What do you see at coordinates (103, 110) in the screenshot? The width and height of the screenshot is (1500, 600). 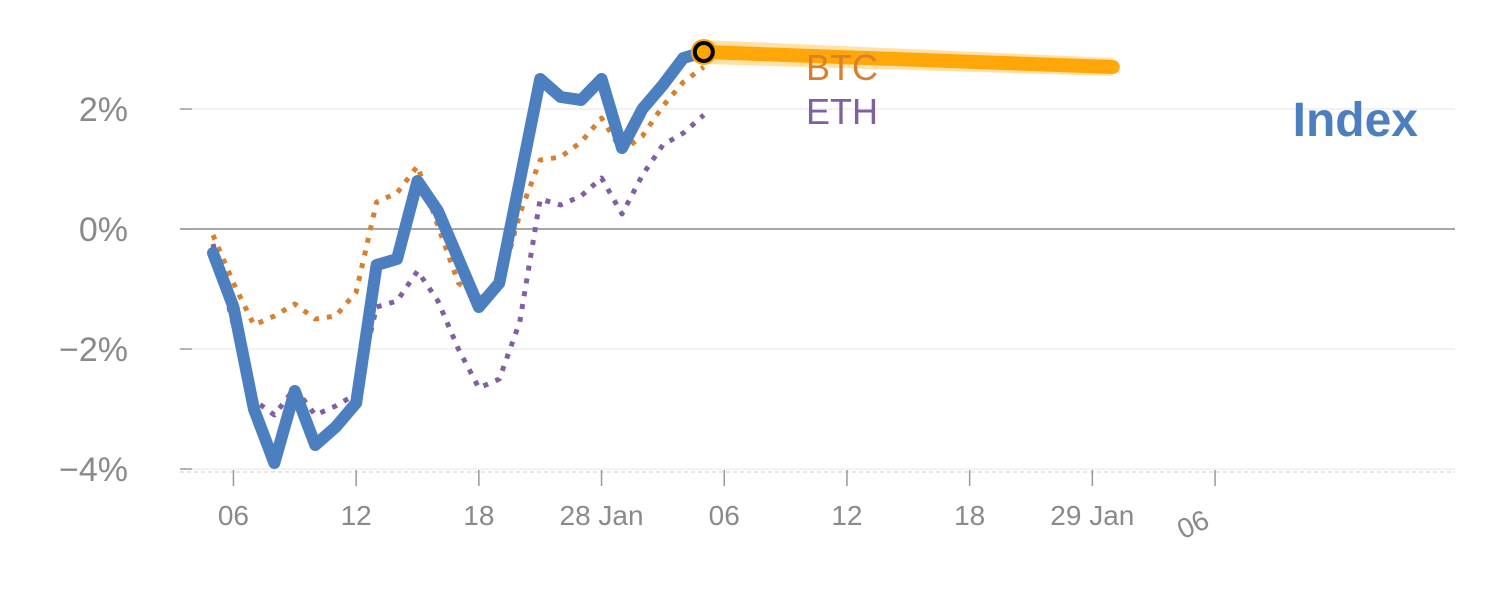 I see `y-tick-label: 2%` at bounding box center [103, 110].